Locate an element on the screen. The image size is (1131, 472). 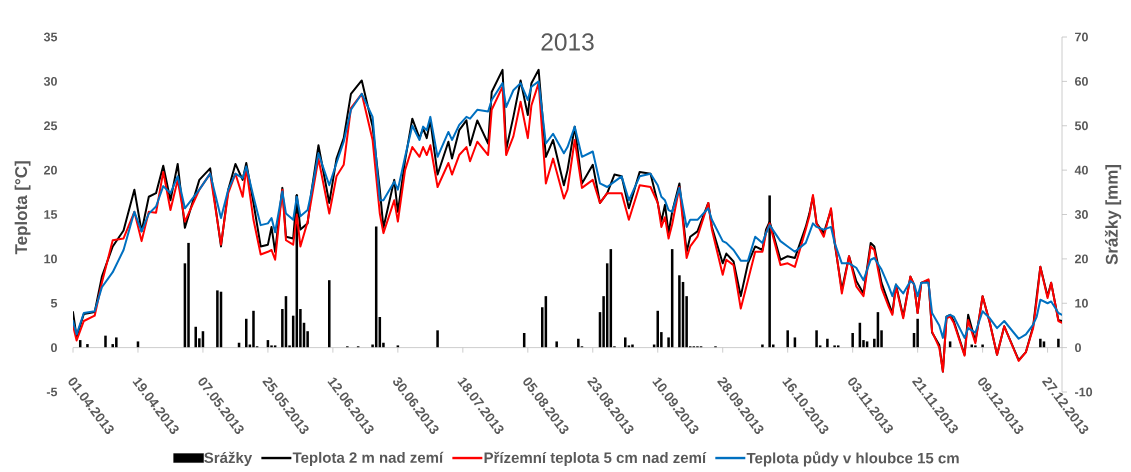
y2-tick-label: 0 is located at coordinates (1078, 348).